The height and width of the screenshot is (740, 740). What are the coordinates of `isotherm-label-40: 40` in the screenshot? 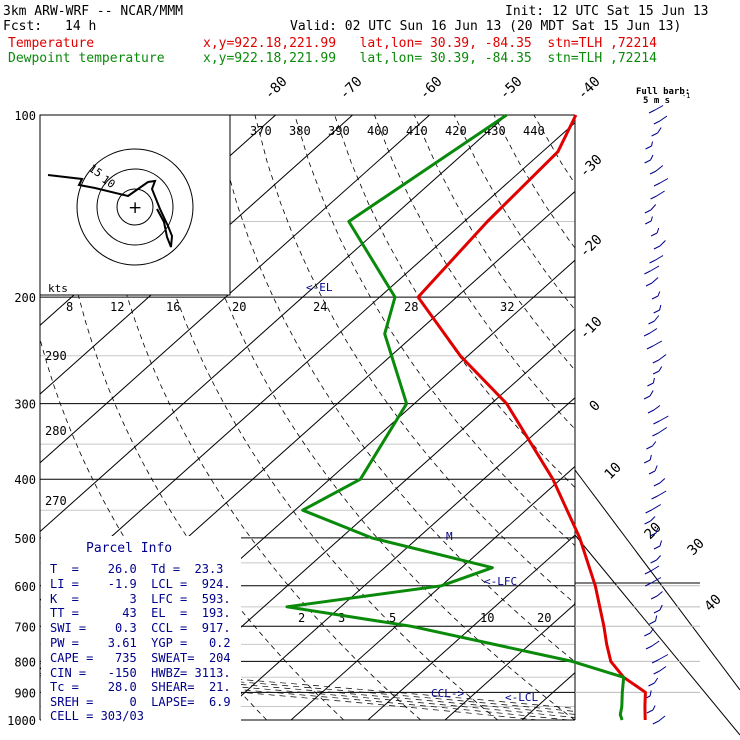 It's located at (713, 603).